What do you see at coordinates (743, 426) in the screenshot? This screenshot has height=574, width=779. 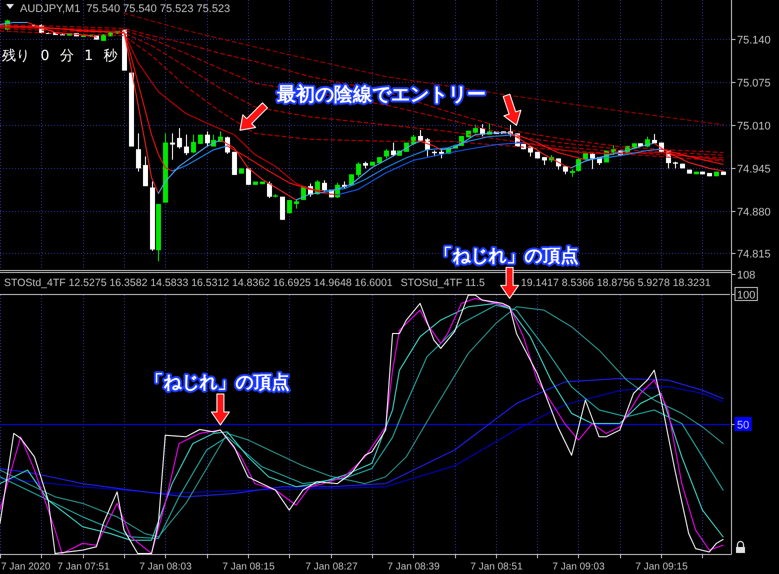 I see `y-tick-label: 50` at bounding box center [743, 426].